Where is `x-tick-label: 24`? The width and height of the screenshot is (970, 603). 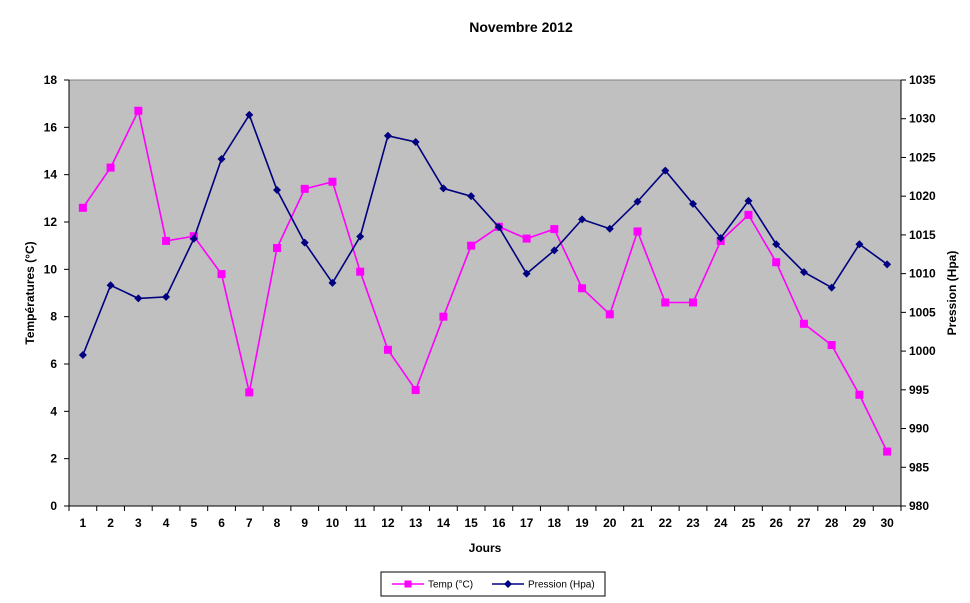
x-tick-label: 24 is located at coordinates (721, 523).